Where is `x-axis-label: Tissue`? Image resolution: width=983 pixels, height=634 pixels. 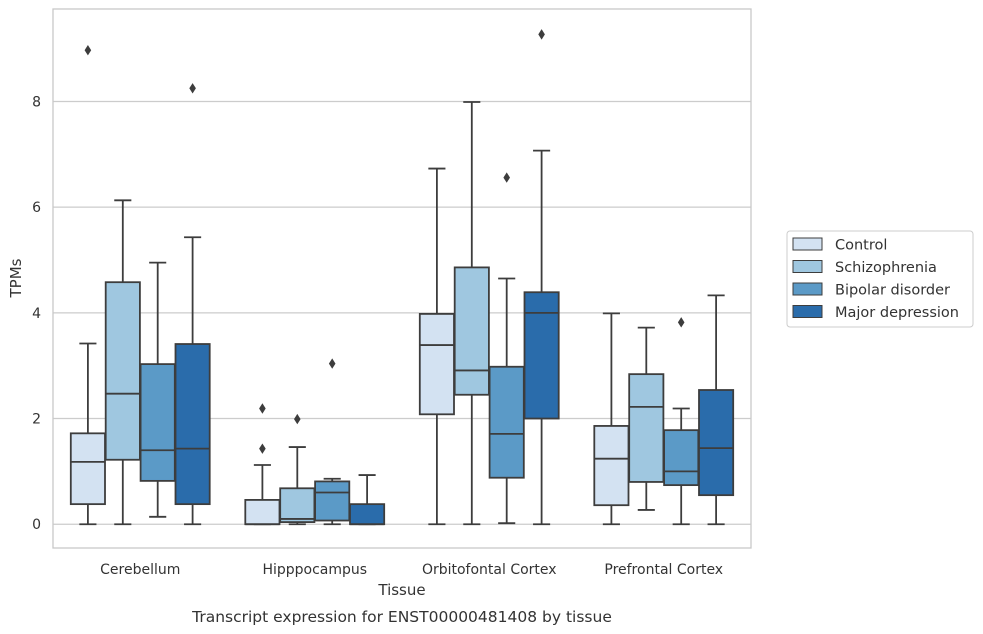 x-axis-label: Tissue is located at coordinates (401, 590).